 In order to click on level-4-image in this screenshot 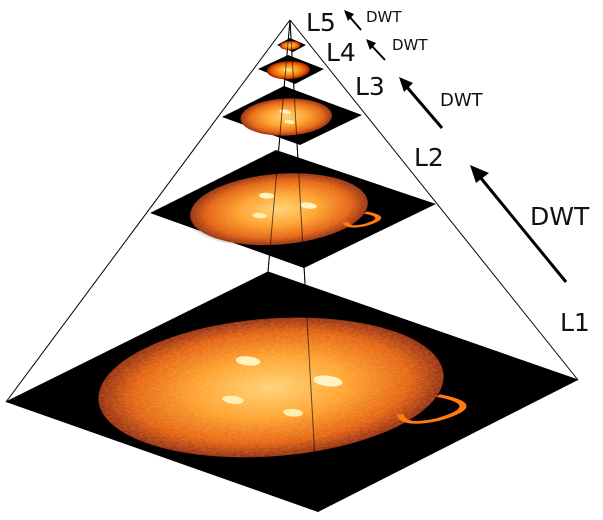, I will do `click(291, 69)`.